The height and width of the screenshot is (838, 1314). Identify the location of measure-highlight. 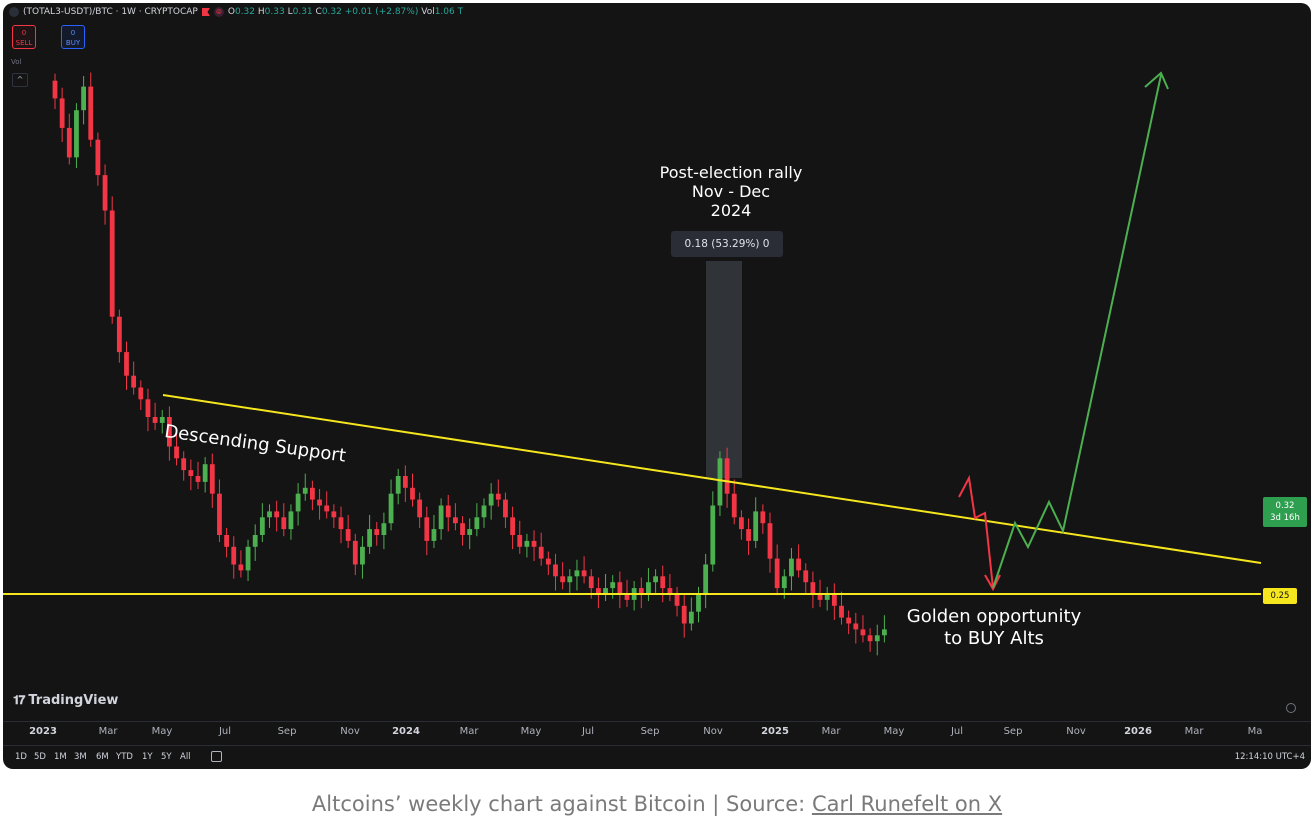
(724, 369).